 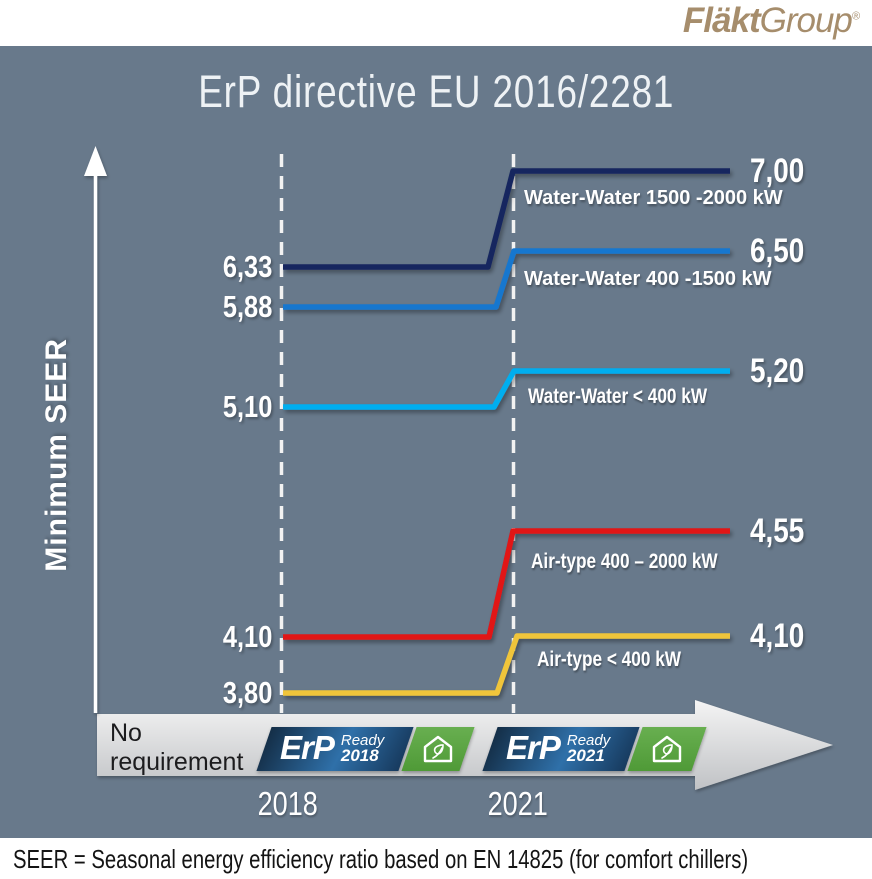 I want to click on y-axis-arrowhead-icon, so click(x=95, y=161).